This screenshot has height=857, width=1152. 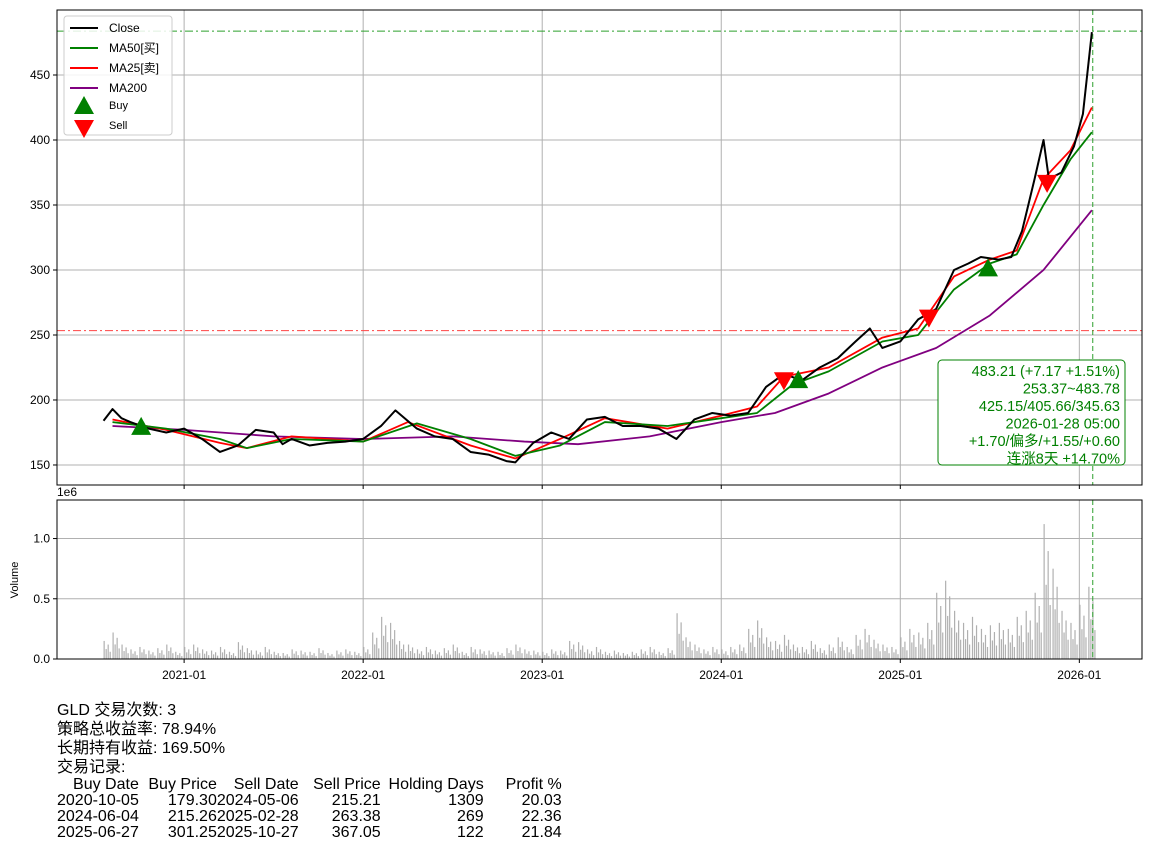 What do you see at coordinates (436, 784) in the screenshot?
I see `col-holding-days: Holding Days` at bounding box center [436, 784].